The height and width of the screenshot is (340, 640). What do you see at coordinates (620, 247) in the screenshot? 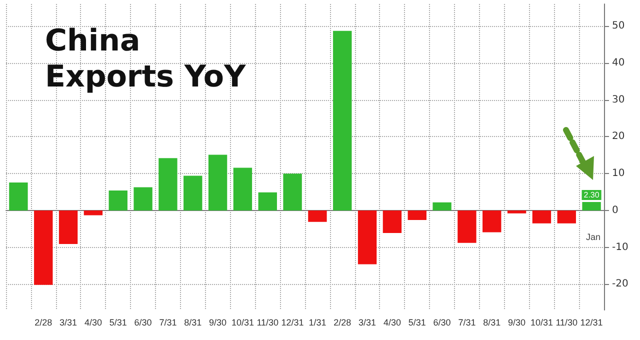
I see `y-tick-label: -10` at bounding box center [620, 247].